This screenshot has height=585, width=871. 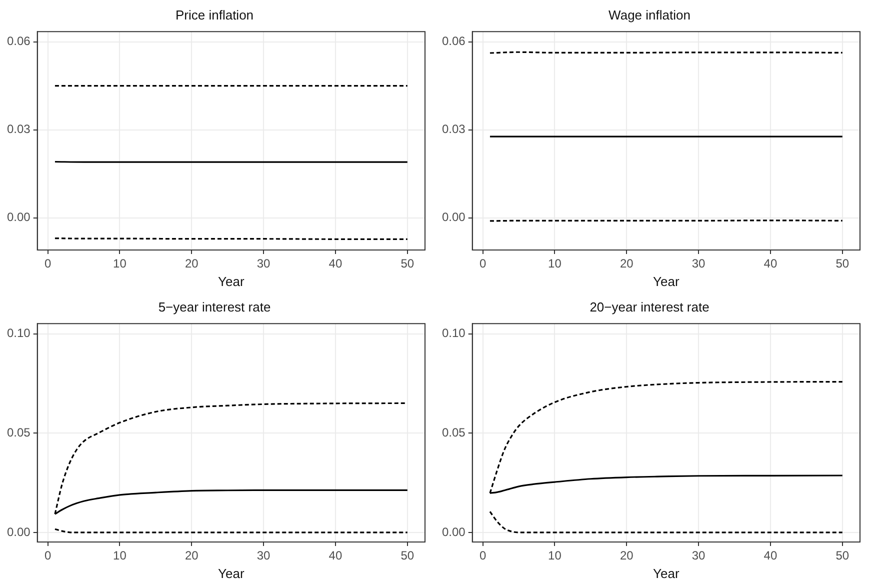 I want to click on chart-title: 20−year interest rate, so click(x=650, y=306).